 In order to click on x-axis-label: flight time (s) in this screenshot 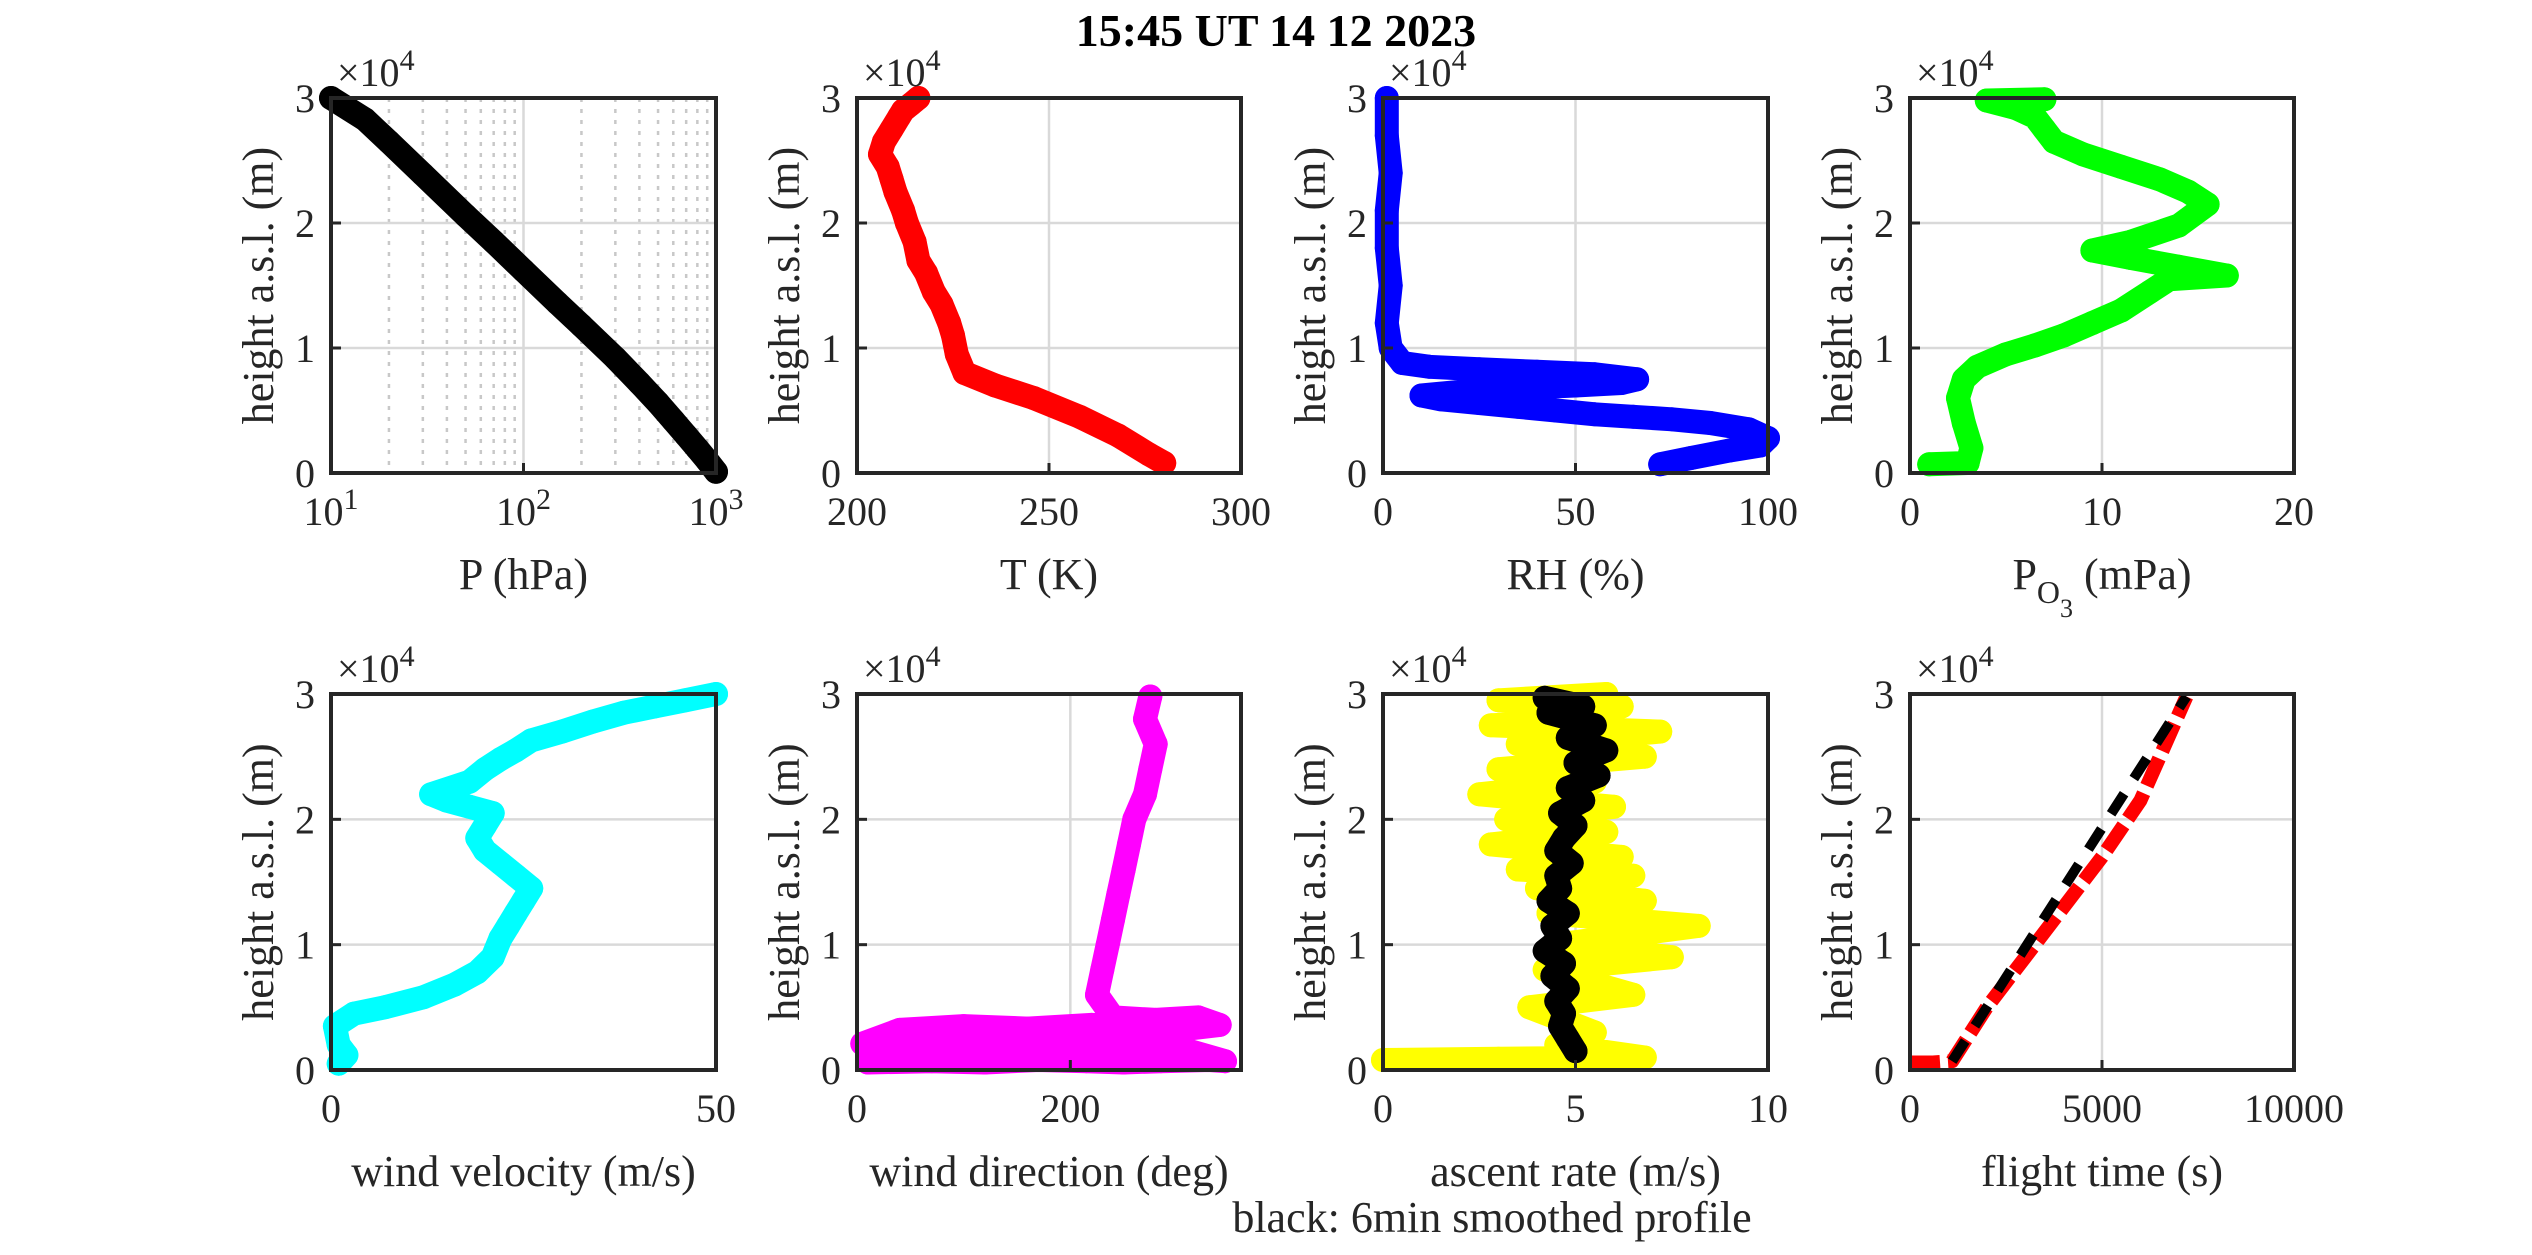, I will do `click(2102, 1171)`.